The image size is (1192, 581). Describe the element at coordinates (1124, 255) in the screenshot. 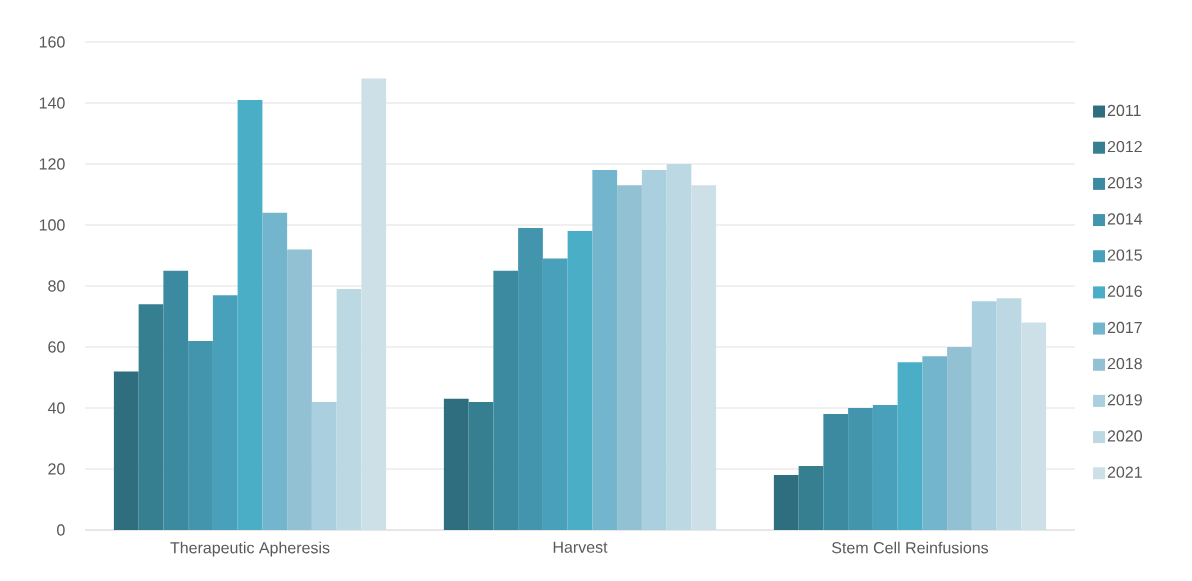

I see `legend-label: 2015` at that location.